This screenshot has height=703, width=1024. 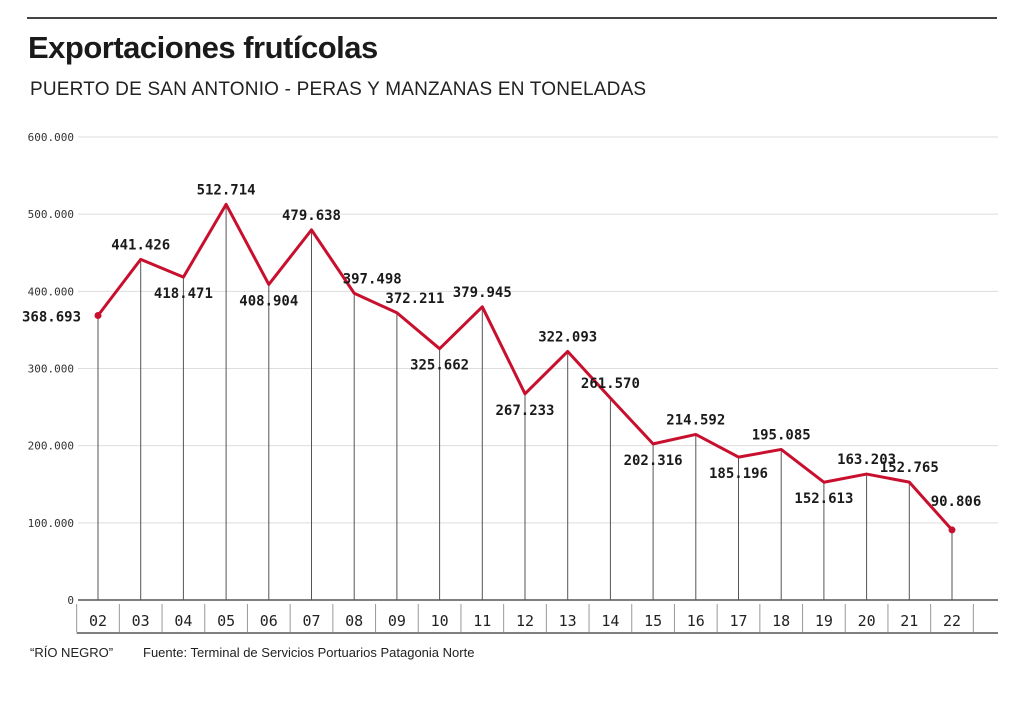 I want to click on x-tick-label: 22, so click(x=952, y=621).